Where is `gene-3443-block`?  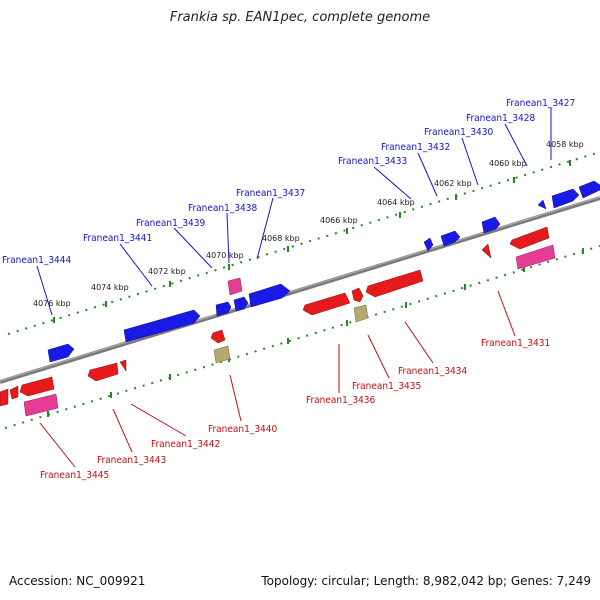 gene-3443-block is located at coordinates (37, 386).